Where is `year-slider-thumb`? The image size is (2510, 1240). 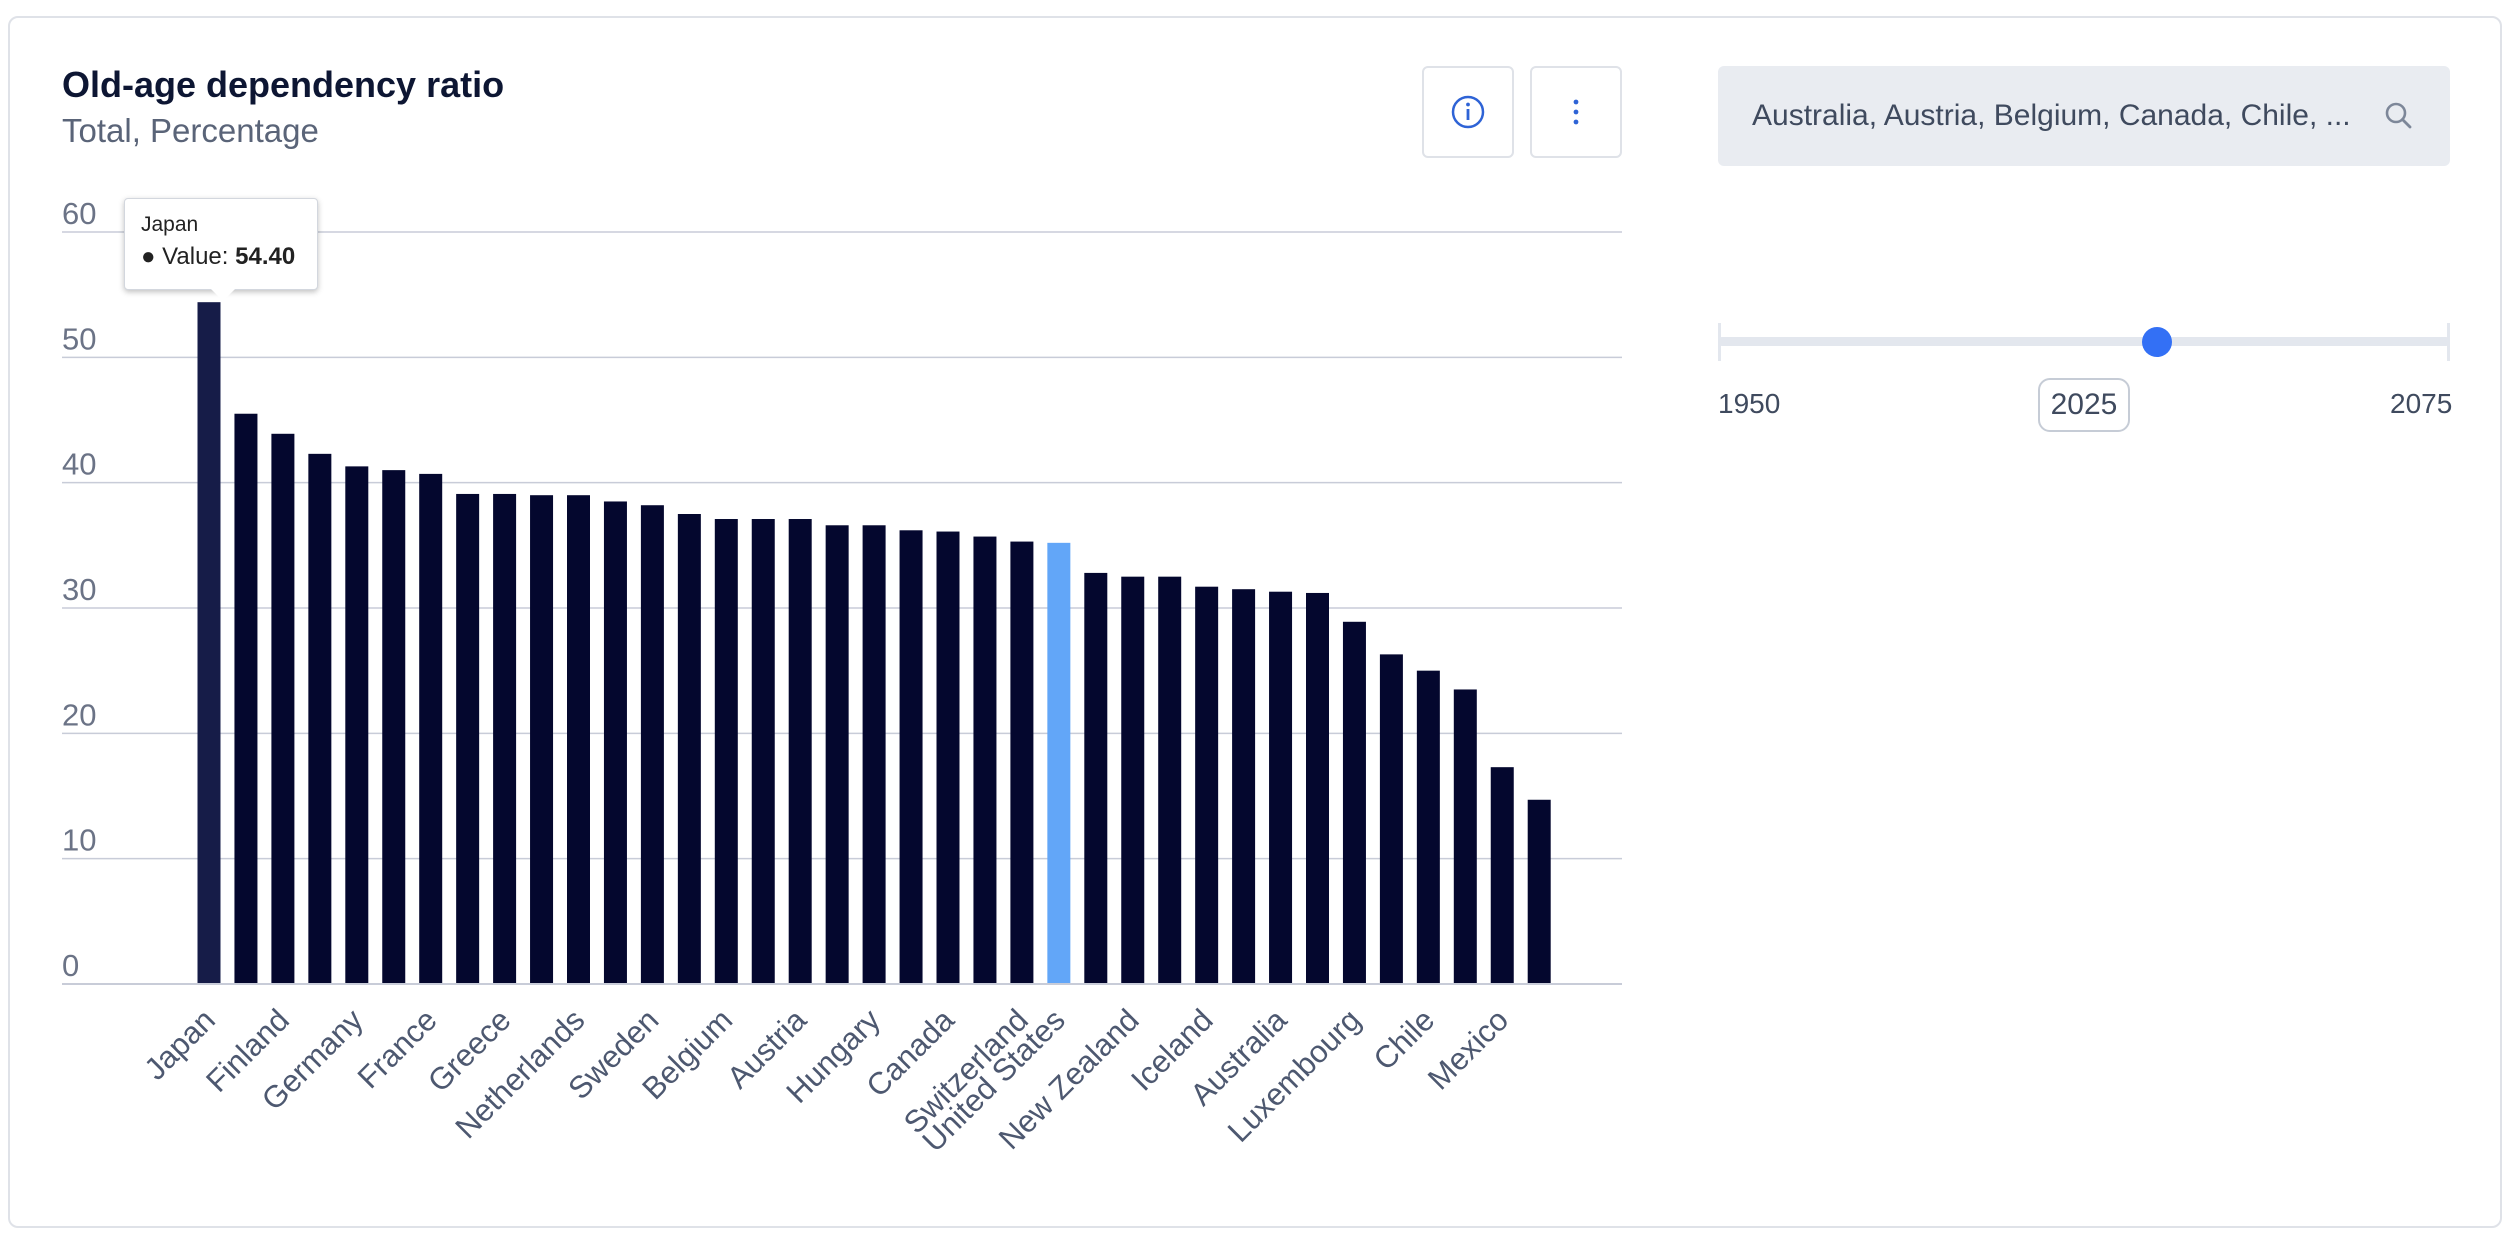 year-slider-thumb is located at coordinates (2157, 342).